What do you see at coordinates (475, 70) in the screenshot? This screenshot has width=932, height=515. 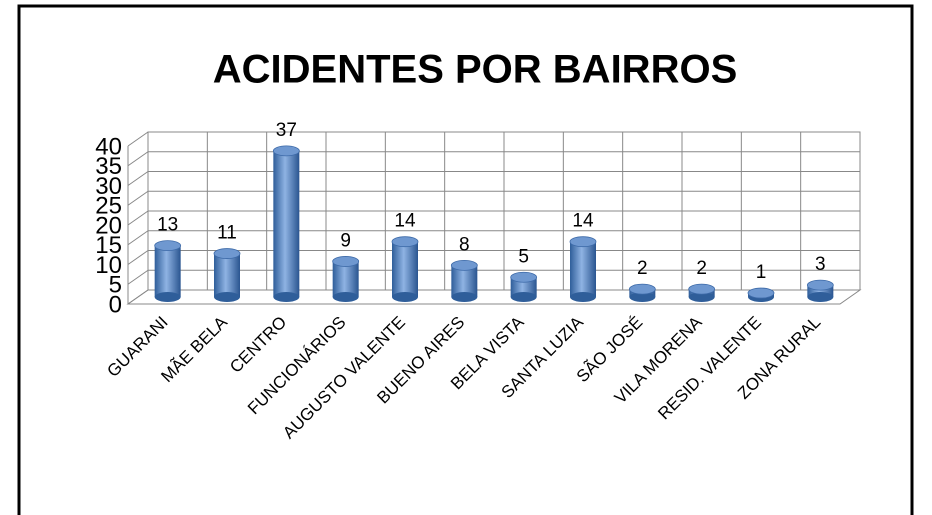 I see `chart-title: ACIDENTES POR BAIRROS` at bounding box center [475, 70].